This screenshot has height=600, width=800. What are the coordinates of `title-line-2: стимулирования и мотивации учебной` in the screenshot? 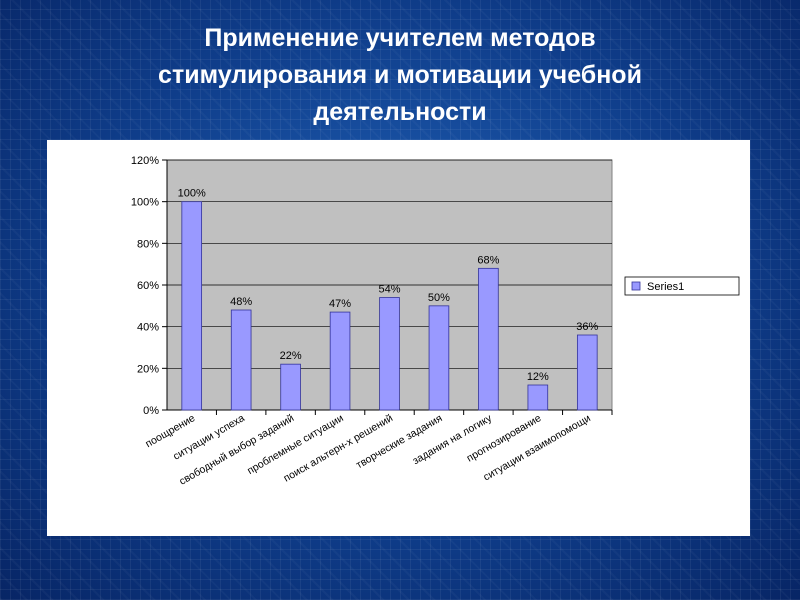 It's located at (400, 75).